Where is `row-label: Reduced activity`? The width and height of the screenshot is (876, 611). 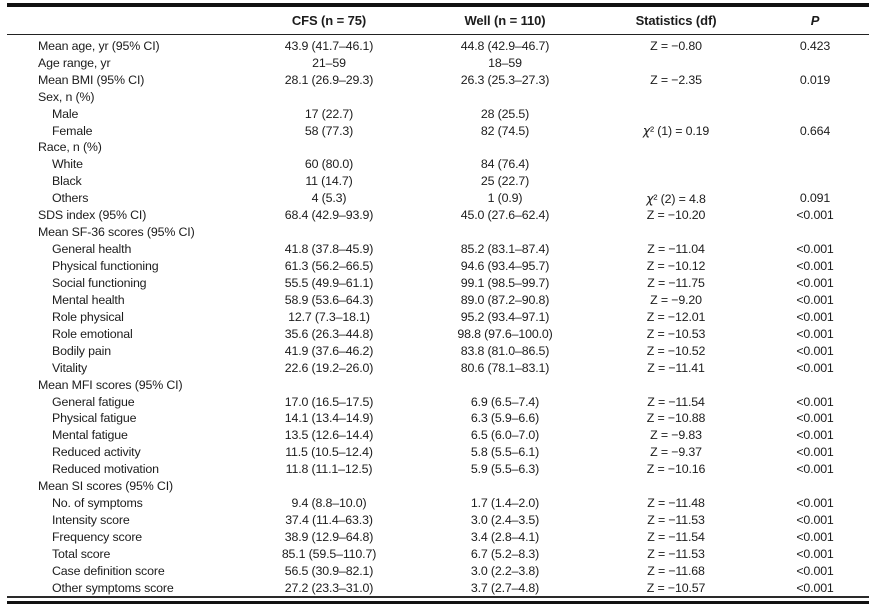
row-label: Reduced activity is located at coordinates (96, 452).